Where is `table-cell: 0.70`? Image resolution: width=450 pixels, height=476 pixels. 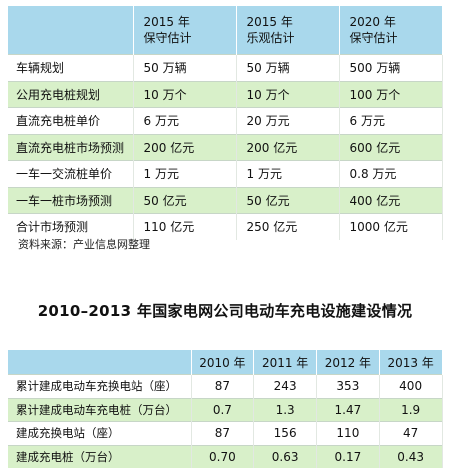 table-cell: 0.70 is located at coordinates (223, 456).